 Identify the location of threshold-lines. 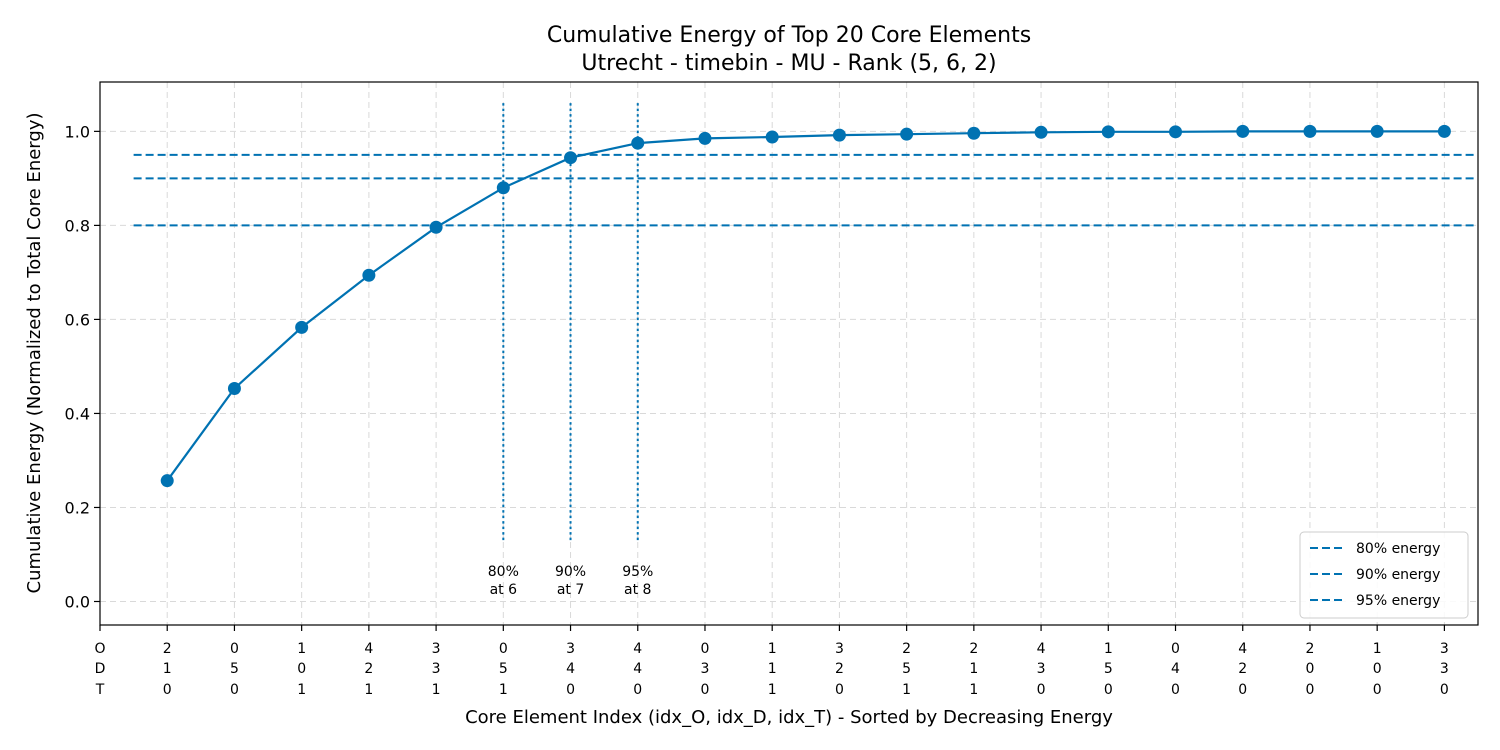
(805, 190).